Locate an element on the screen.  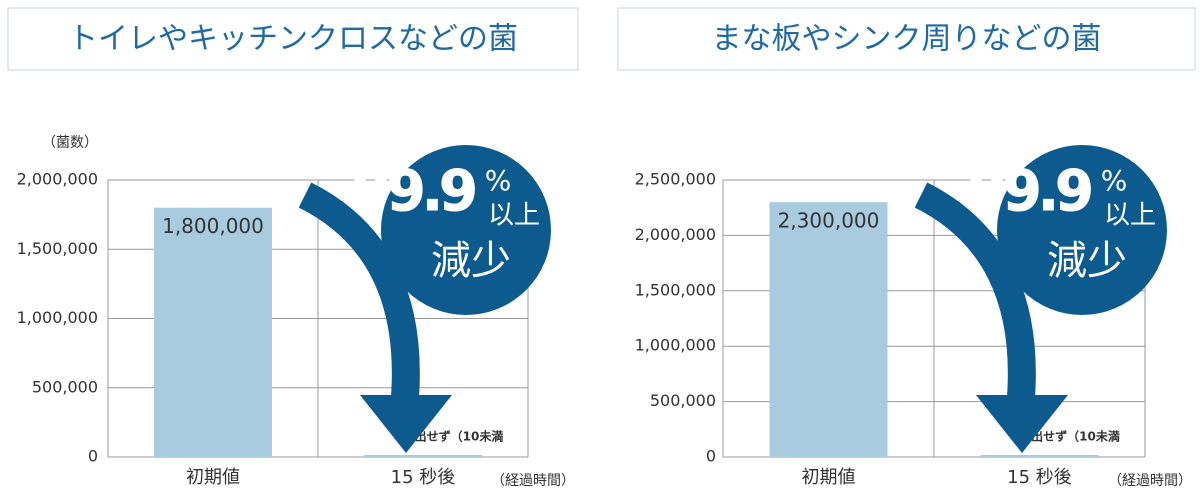
y-axis-label: （菌数） is located at coordinates (70, 143).